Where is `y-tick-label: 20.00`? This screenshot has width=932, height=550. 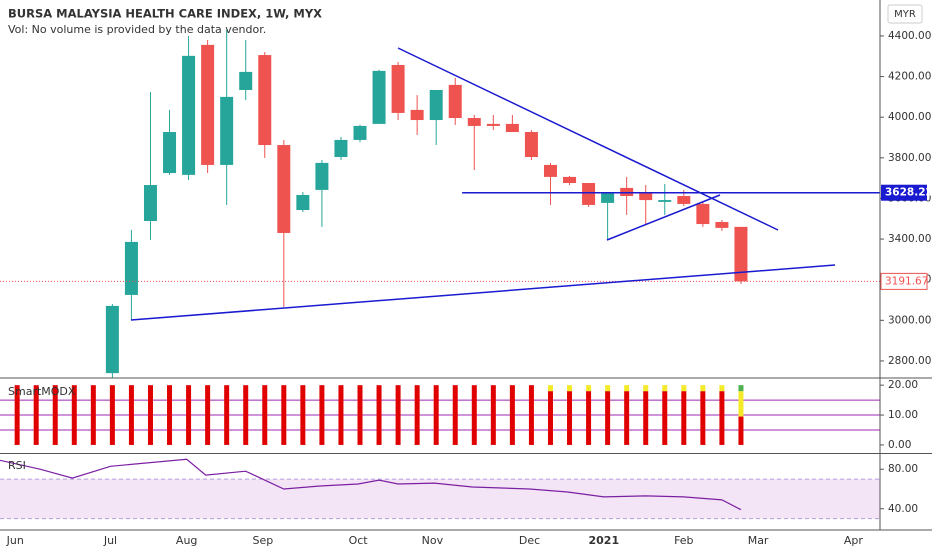
y-tick-label: 20.00 is located at coordinates (903, 385).